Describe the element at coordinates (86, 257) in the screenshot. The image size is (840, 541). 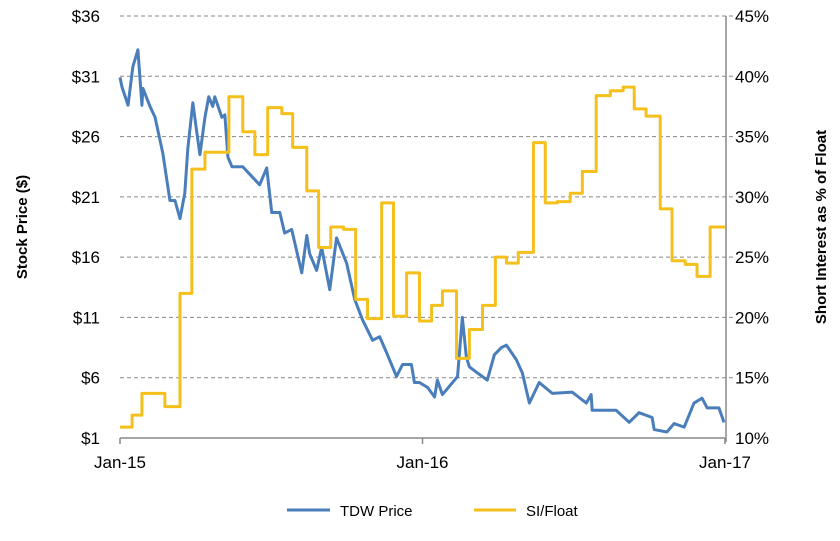
I see `left-tick-label: $16` at that location.